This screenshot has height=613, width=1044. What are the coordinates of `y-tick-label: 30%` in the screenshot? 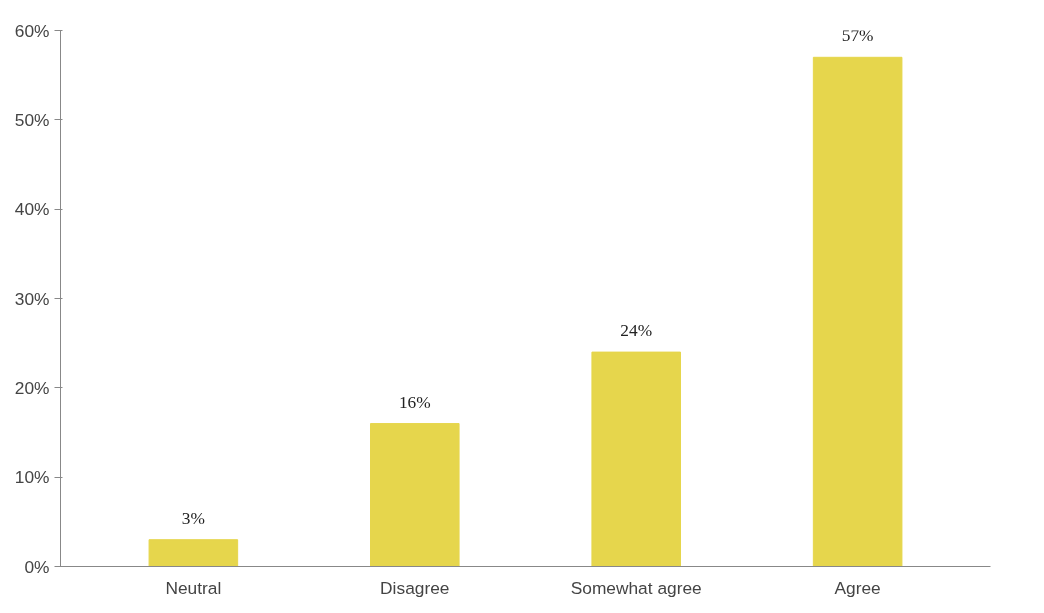 It's located at (32, 298).